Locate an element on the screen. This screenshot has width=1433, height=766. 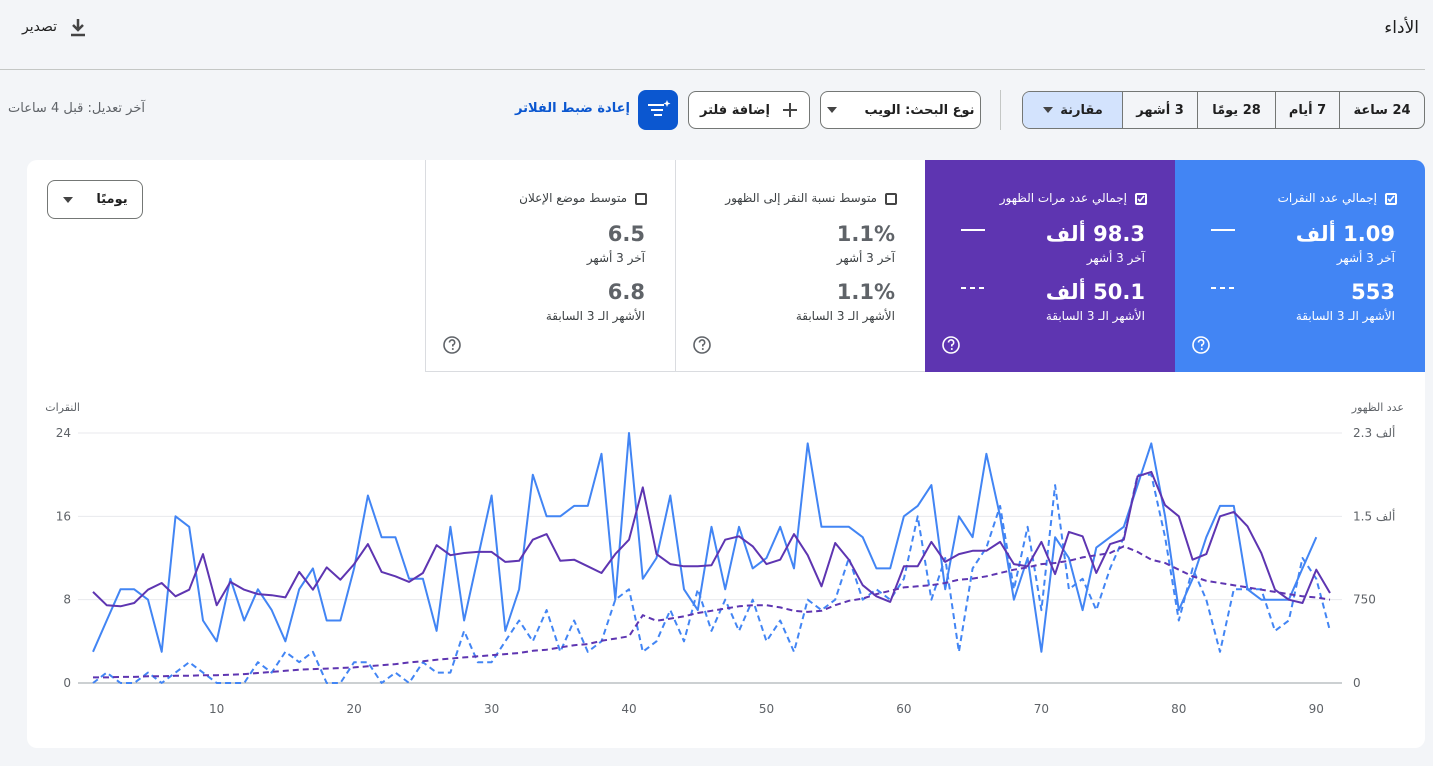
range-option: 3 أشهر is located at coordinates (1159, 110).